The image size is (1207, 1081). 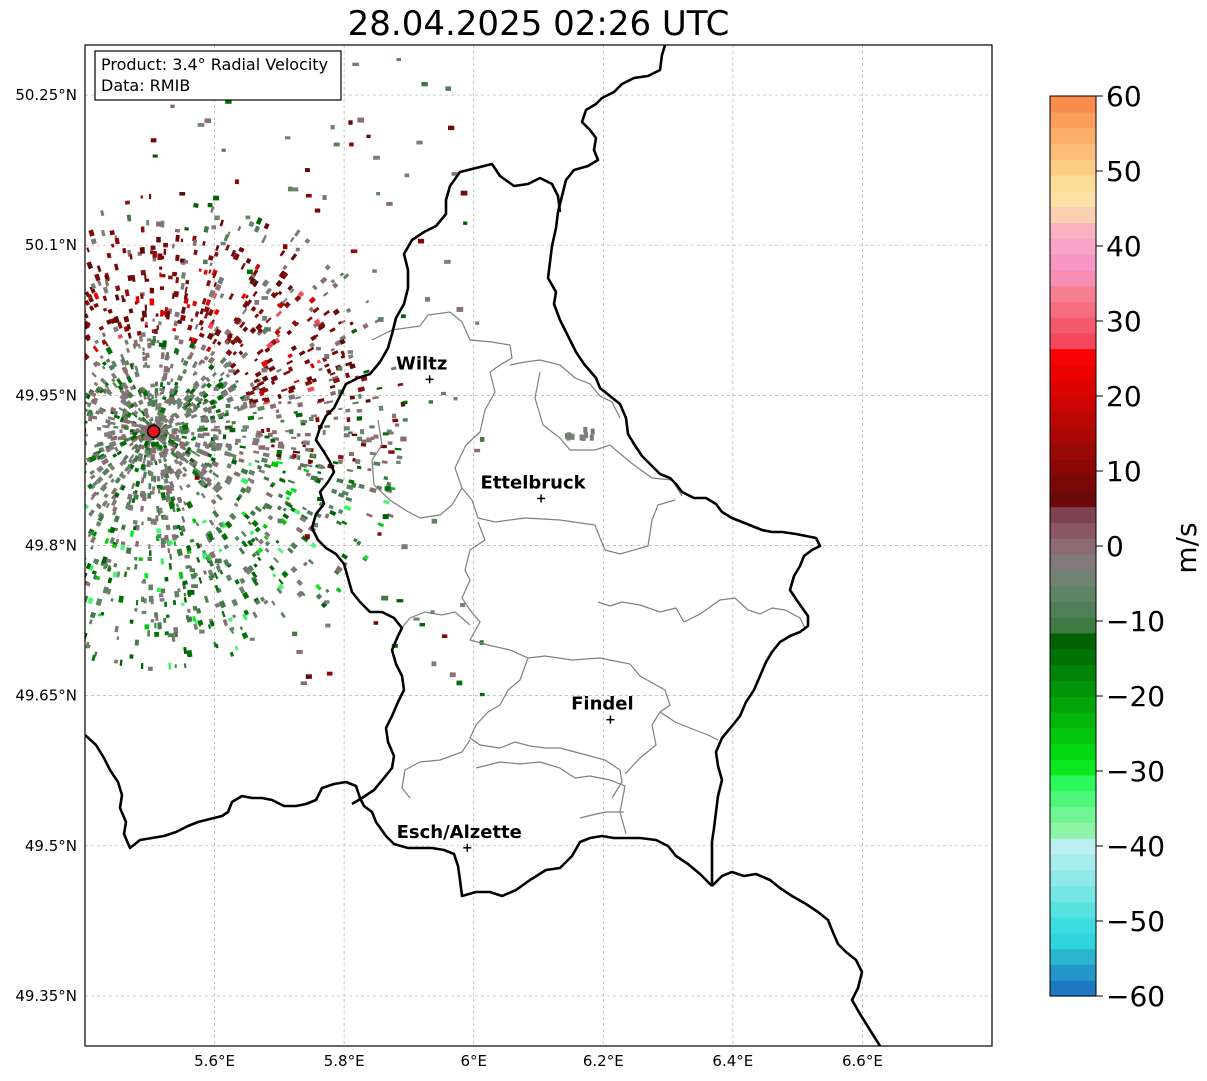 I want to click on colorbar-segments, so click(x=1073, y=546).